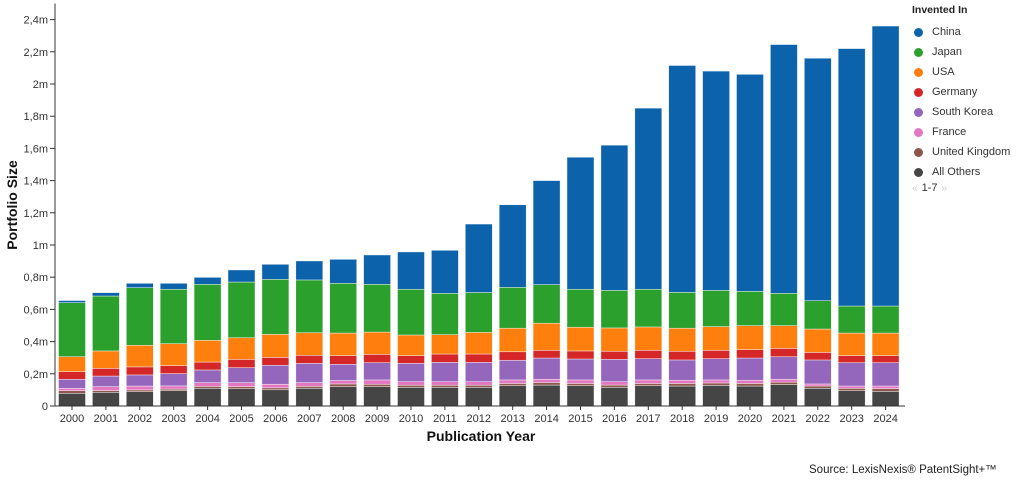 This screenshot has width=1024, height=481. Describe the element at coordinates (411, 312) in the screenshot. I see `bar-segment-japan-2010` at that location.